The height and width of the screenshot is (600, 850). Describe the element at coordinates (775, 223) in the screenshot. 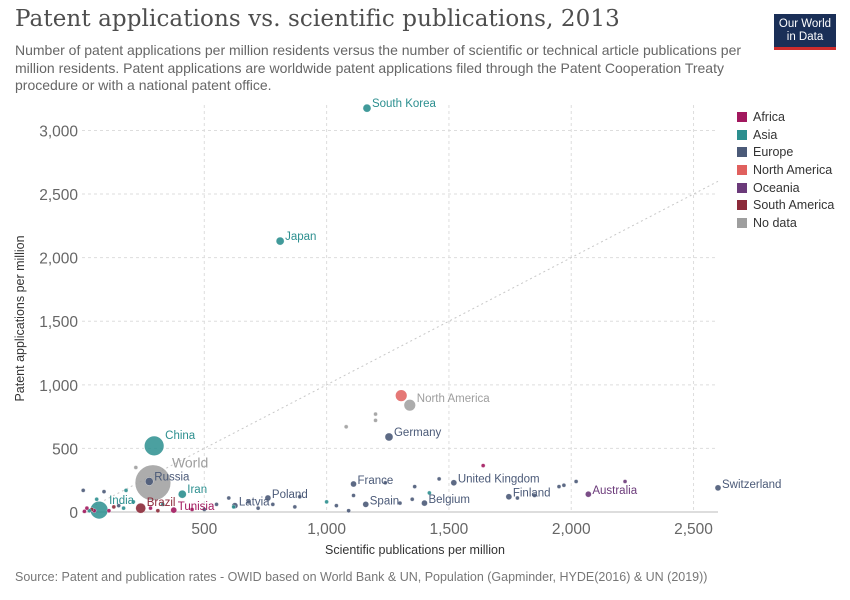

I see `legend-label: No data` at that location.